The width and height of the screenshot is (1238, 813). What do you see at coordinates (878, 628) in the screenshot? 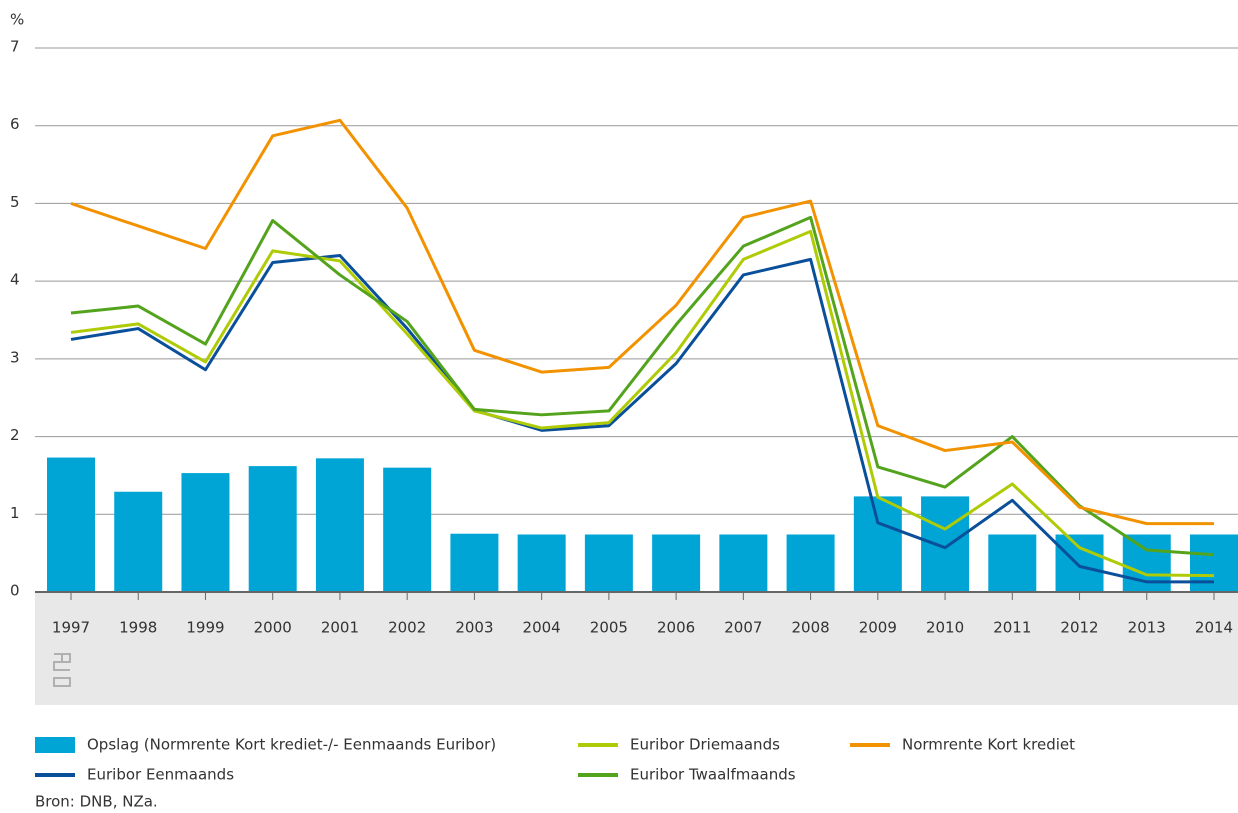
I see `x-tick-label: 2009` at bounding box center [878, 628].